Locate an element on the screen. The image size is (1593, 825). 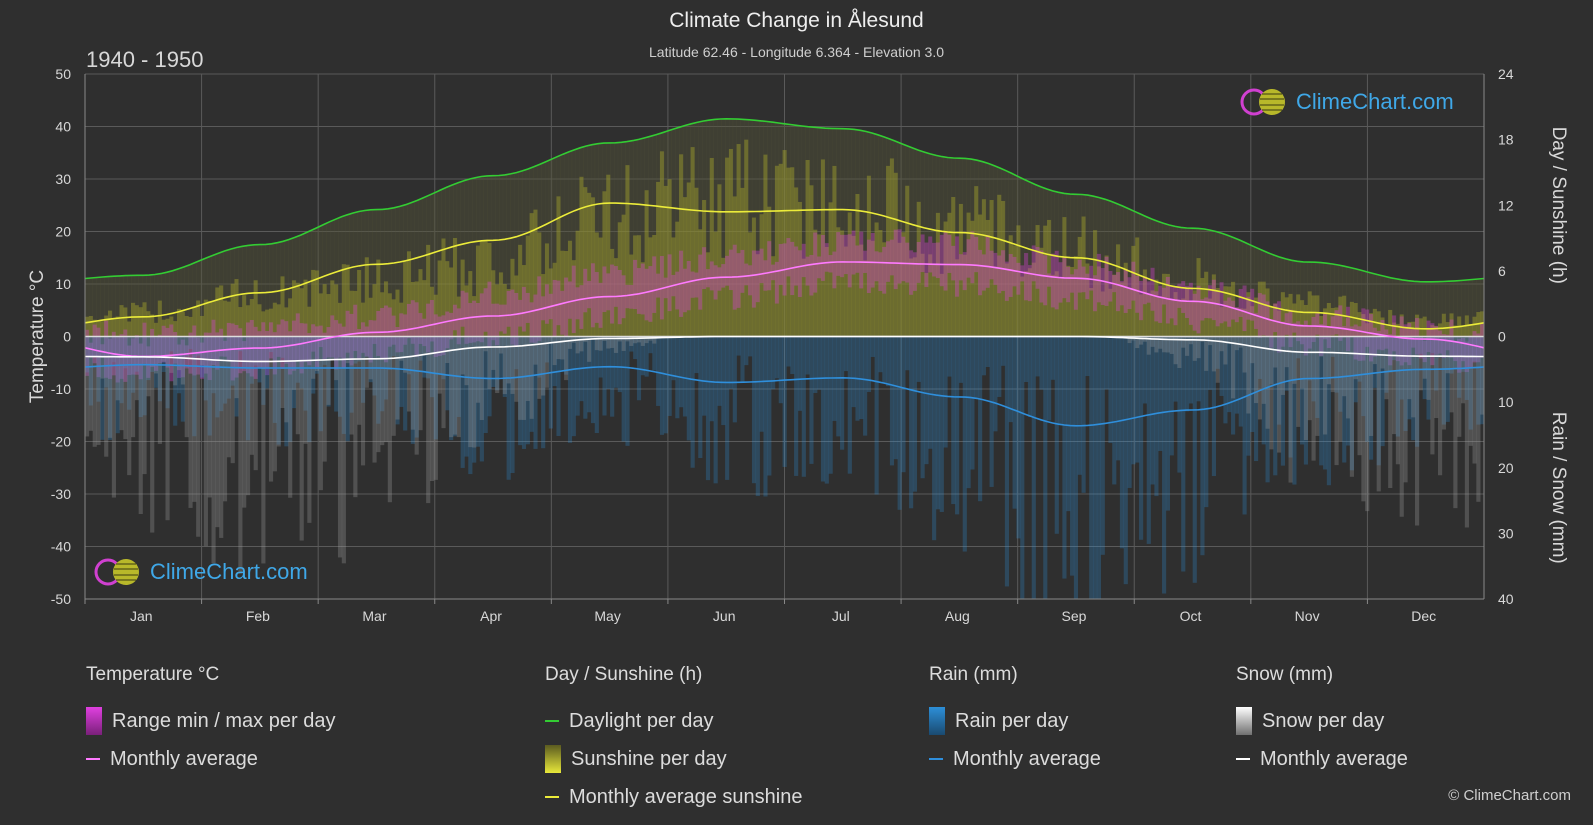
x-tick-label: Sep is located at coordinates (1073, 616).